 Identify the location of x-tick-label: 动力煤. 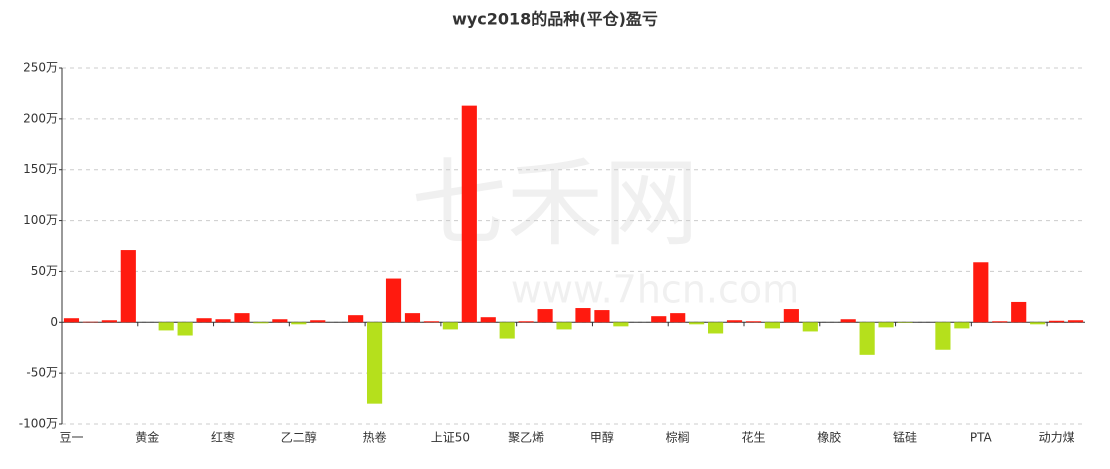
(1057, 438).